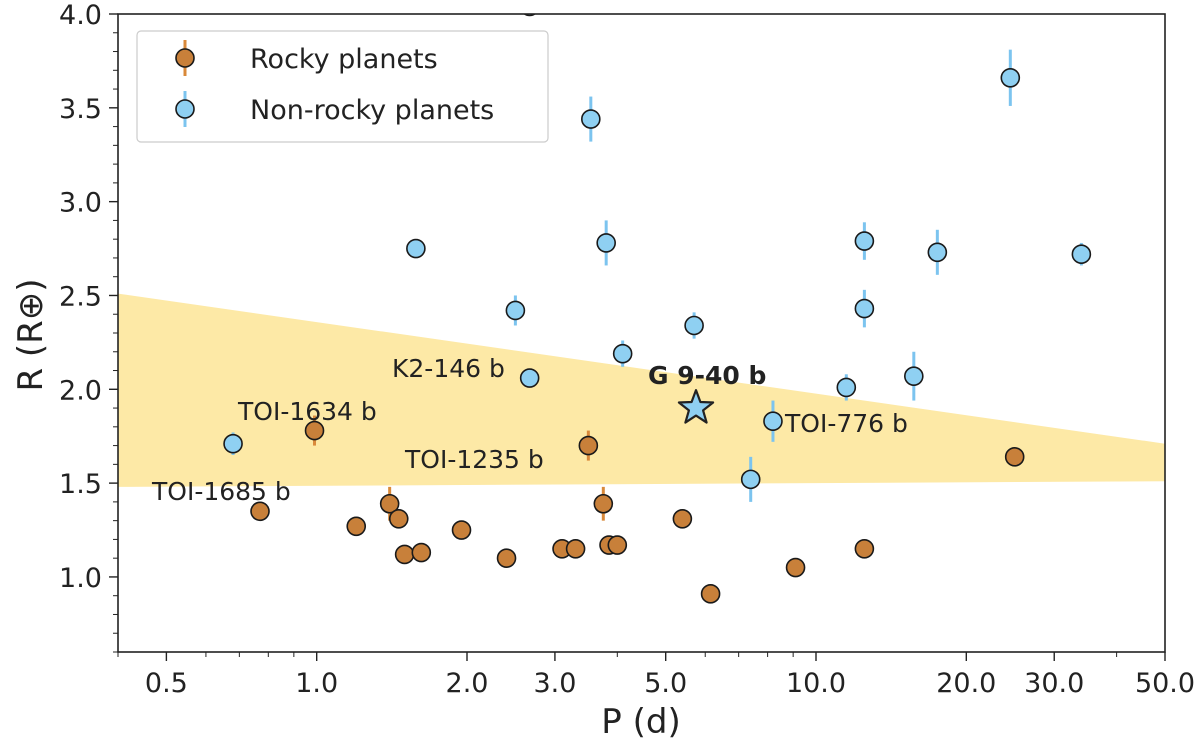 Image resolution: width=1200 pixels, height=745 pixels. Describe the element at coordinates (1165, 683) in the screenshot. I see `x-tick-label-8: 50.0` at that location.